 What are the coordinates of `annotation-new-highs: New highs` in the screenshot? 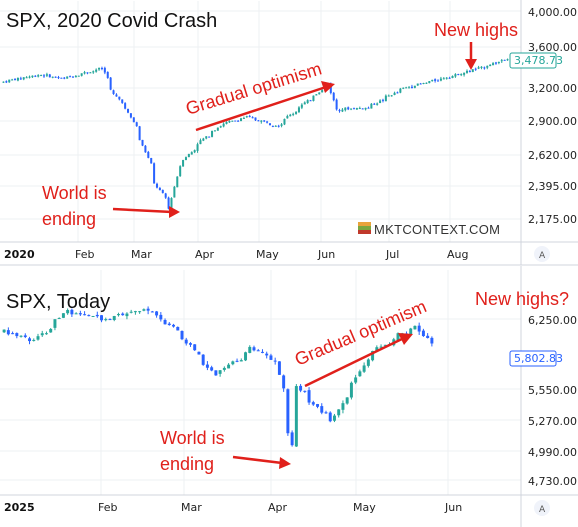 It's located at (476, 30).